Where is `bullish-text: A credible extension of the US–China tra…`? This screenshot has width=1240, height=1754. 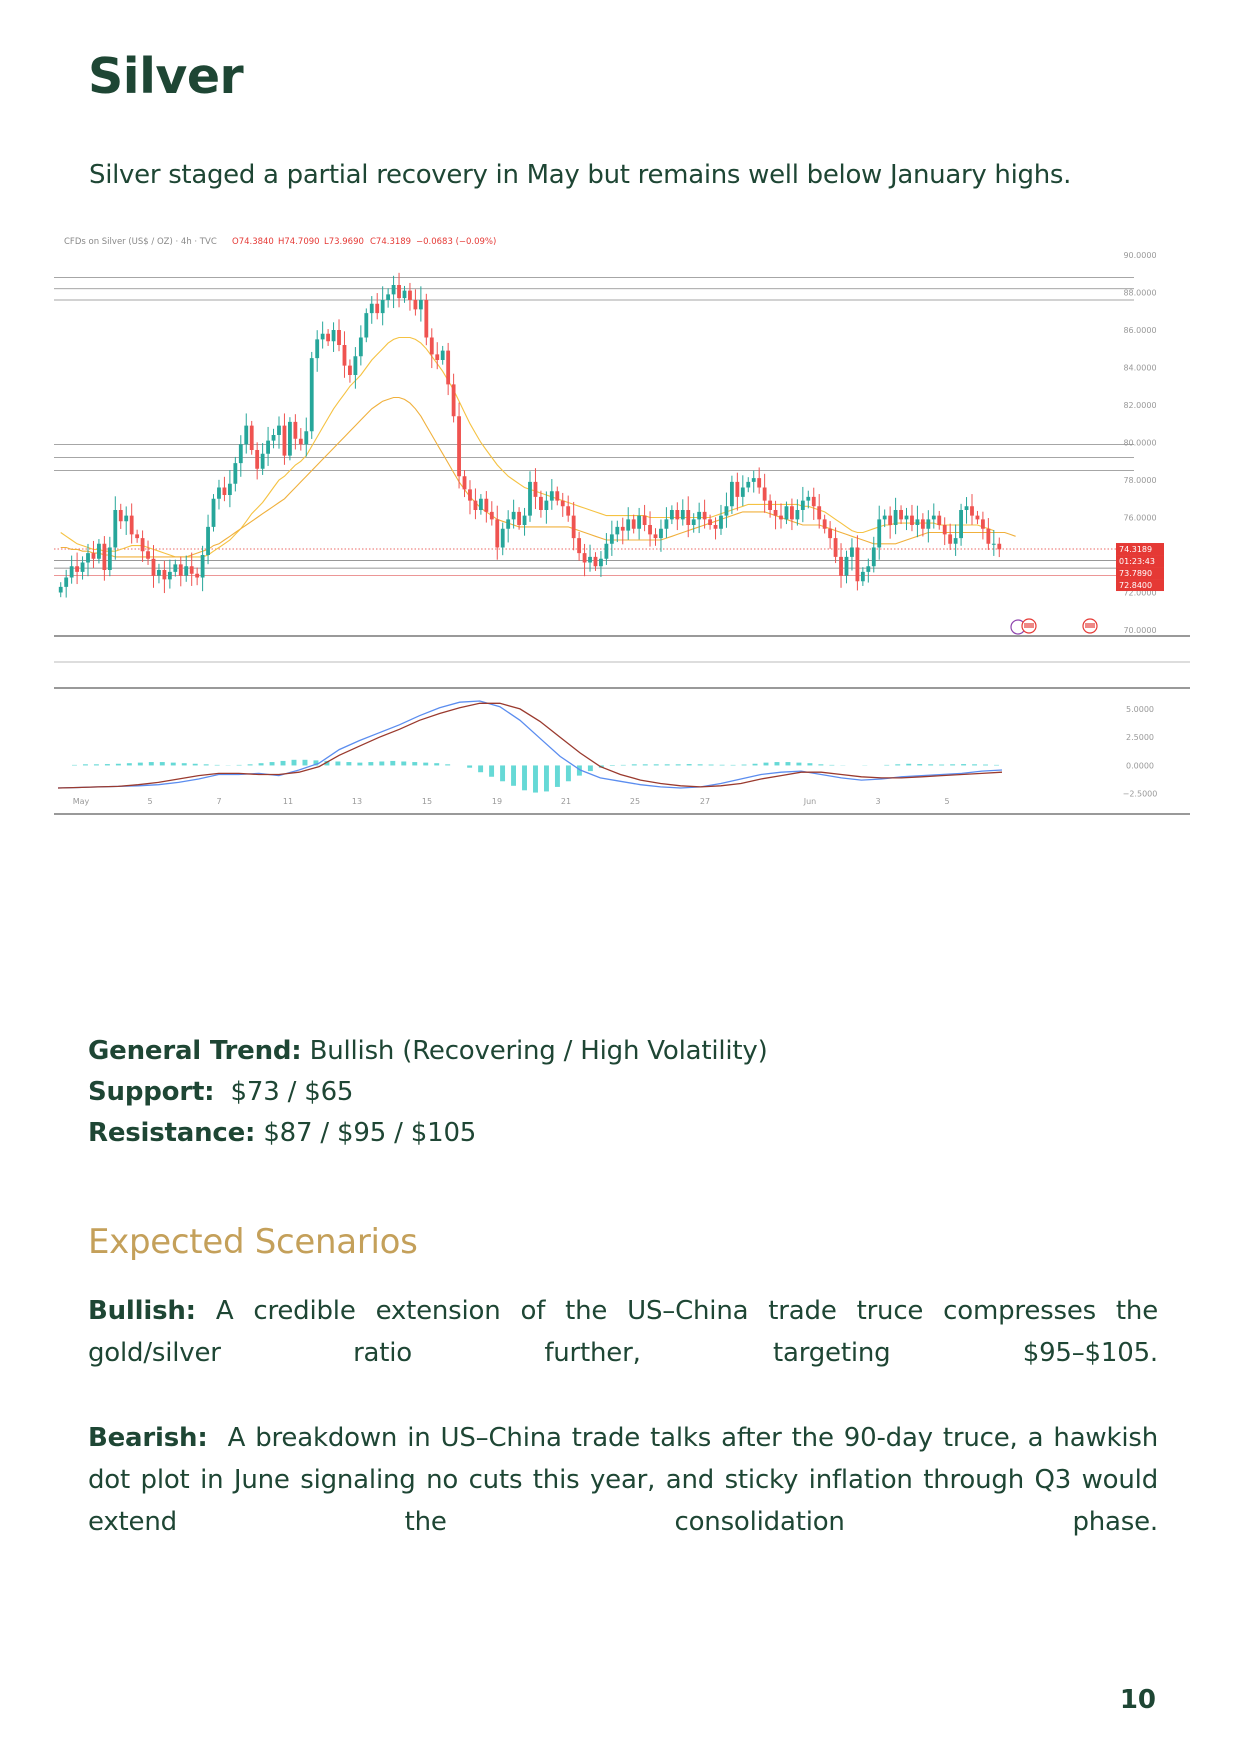
bullish-text: A credible extension of the US–China tra… is located at coordinates (623, 1332).